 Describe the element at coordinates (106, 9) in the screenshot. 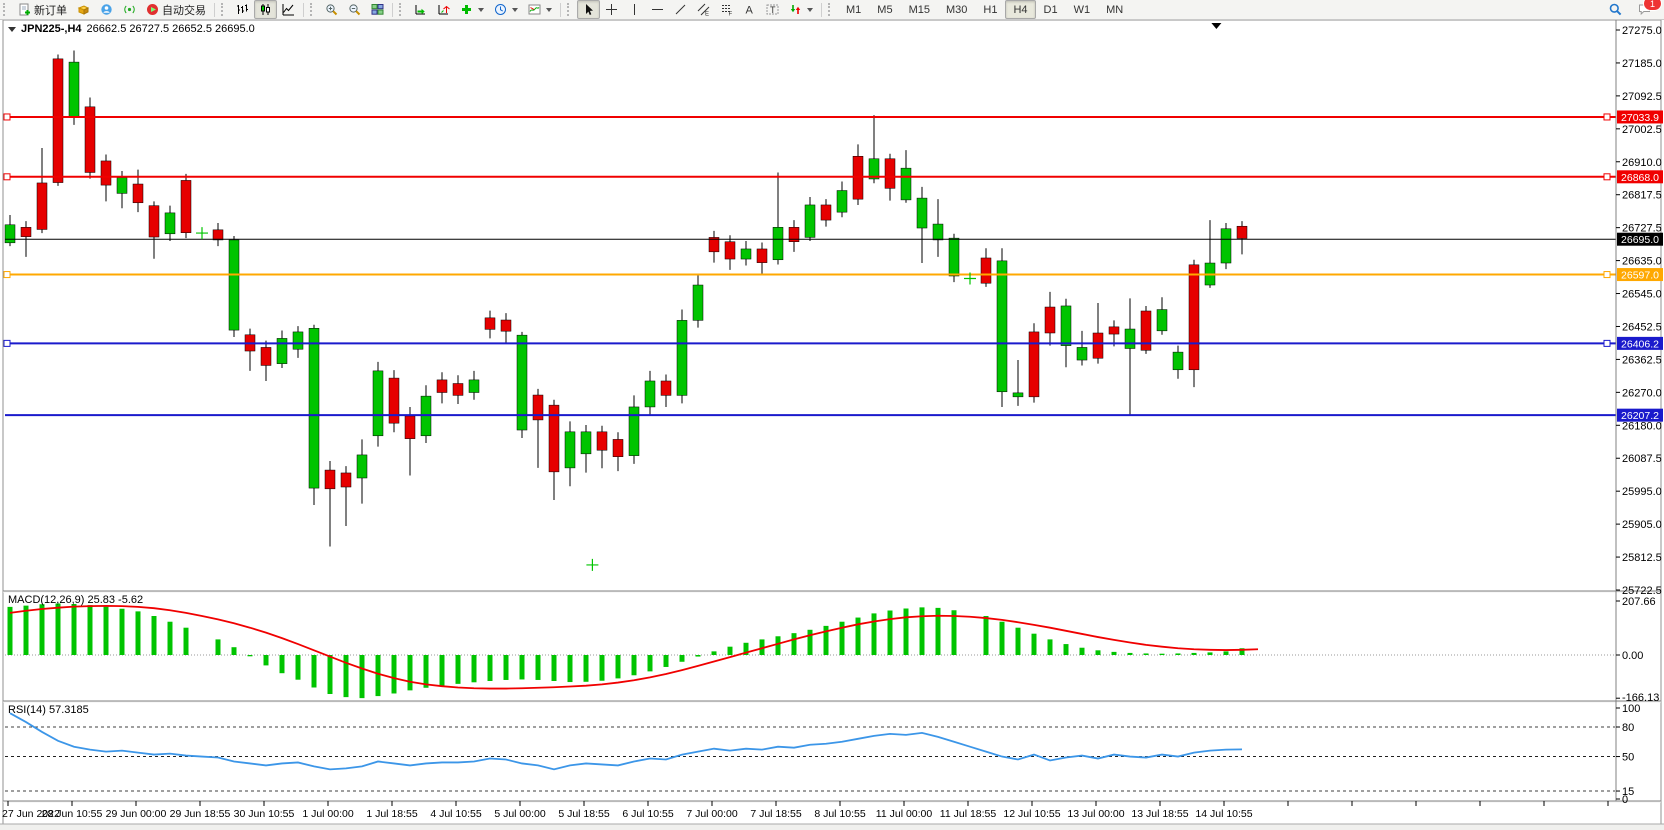

I see `community-button` at that location.